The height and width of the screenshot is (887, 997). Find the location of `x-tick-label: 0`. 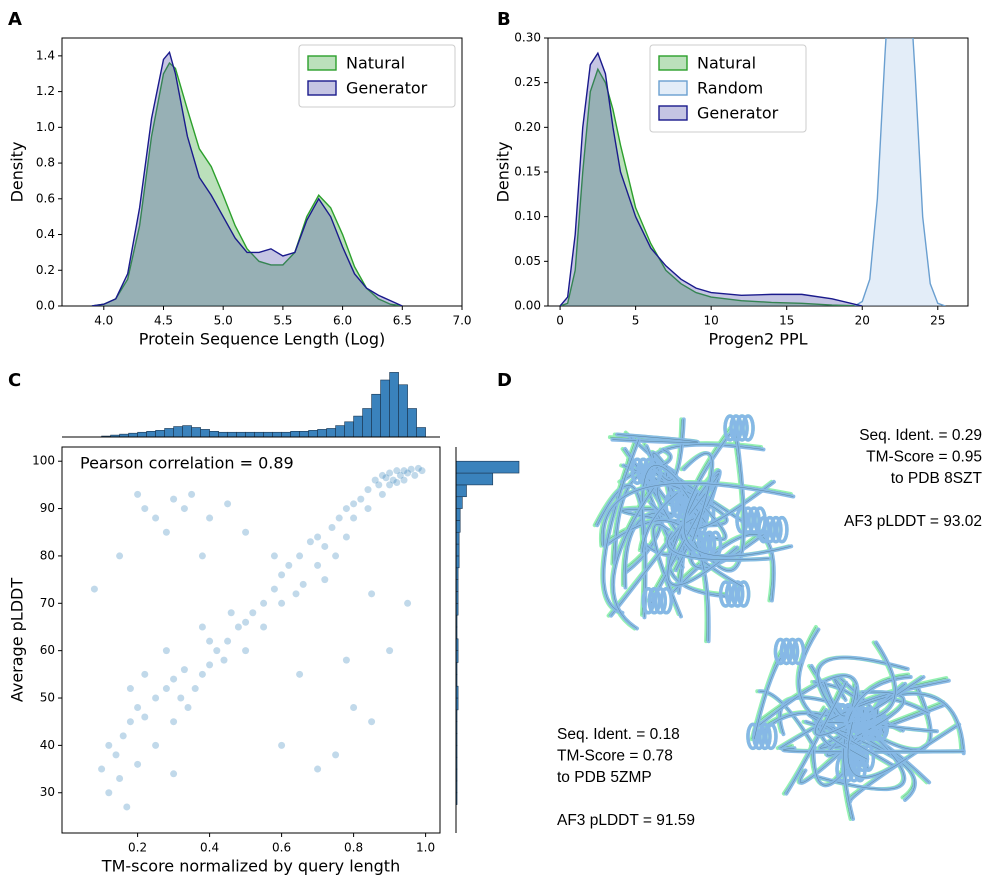

x-tick-label: 0 is located at coordinates (560, 321).